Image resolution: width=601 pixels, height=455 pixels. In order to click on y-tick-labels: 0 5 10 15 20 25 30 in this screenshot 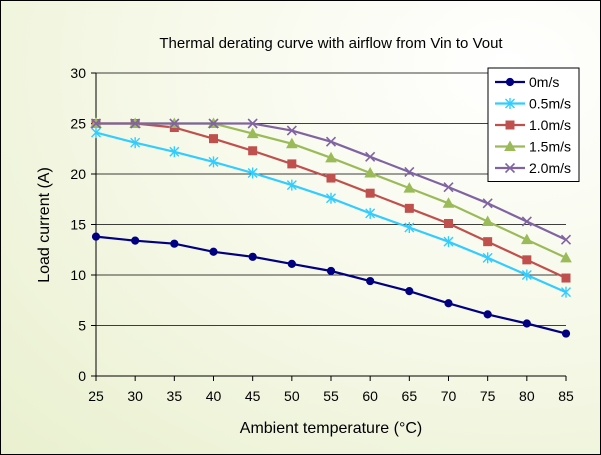, I will do `click(78, 224)`.